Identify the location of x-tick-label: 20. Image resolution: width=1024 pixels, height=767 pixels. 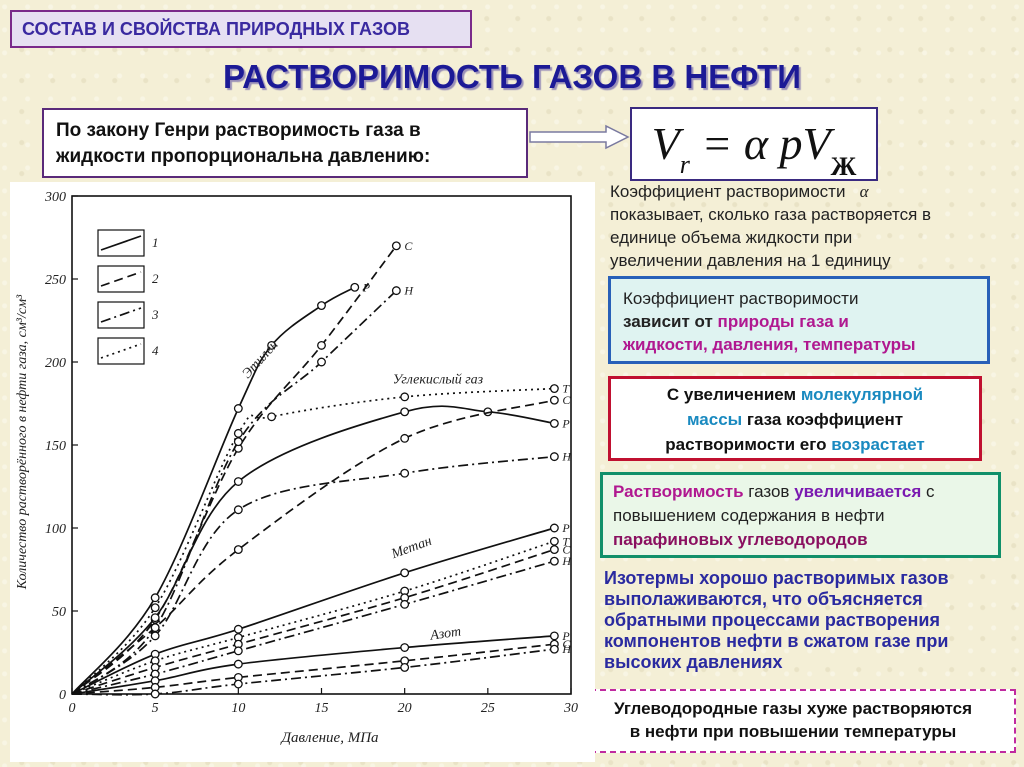
(405, 708).